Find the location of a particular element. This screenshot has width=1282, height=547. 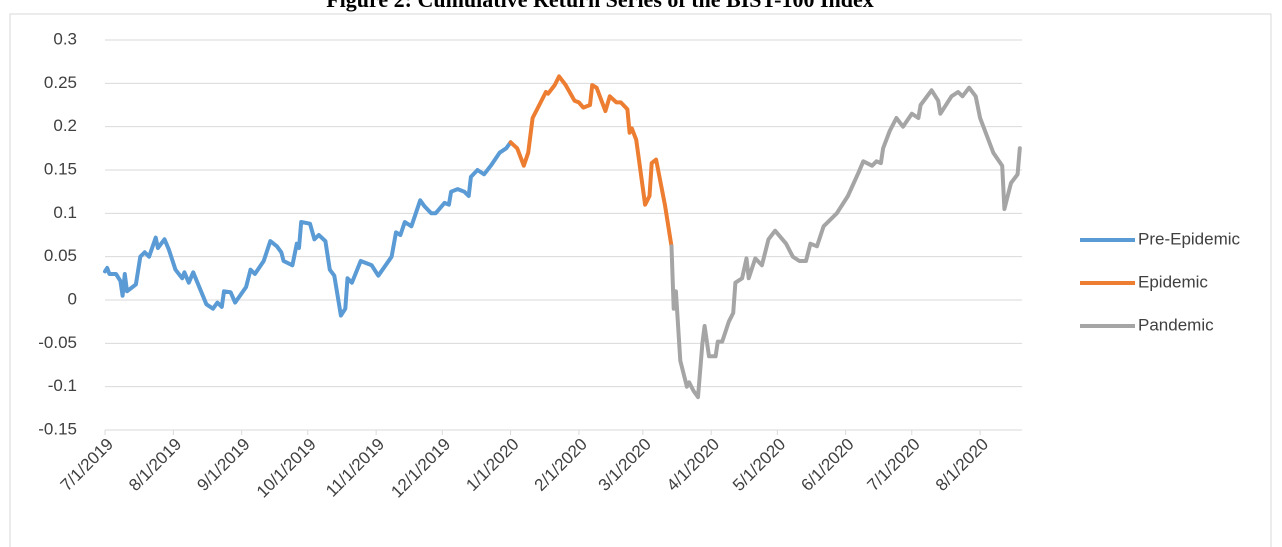

y-tick-label: -0.1 is located at coordinates (62, 385).